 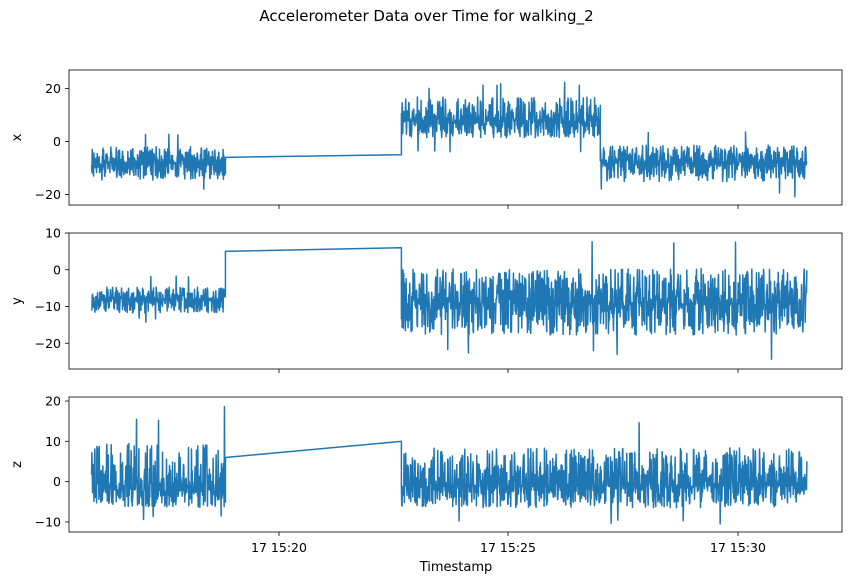 What do you see at coordinates (738, 547) in the screenshot?
I see `x-tick-label: 17 15:30` at bounding box center [738, 547].